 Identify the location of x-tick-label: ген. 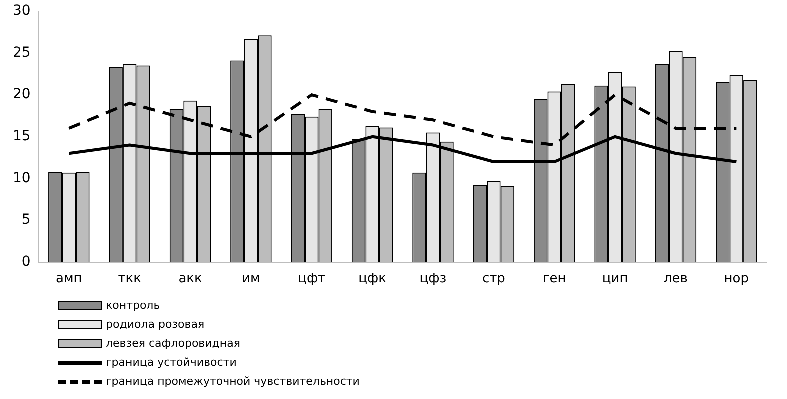
(554, 279).